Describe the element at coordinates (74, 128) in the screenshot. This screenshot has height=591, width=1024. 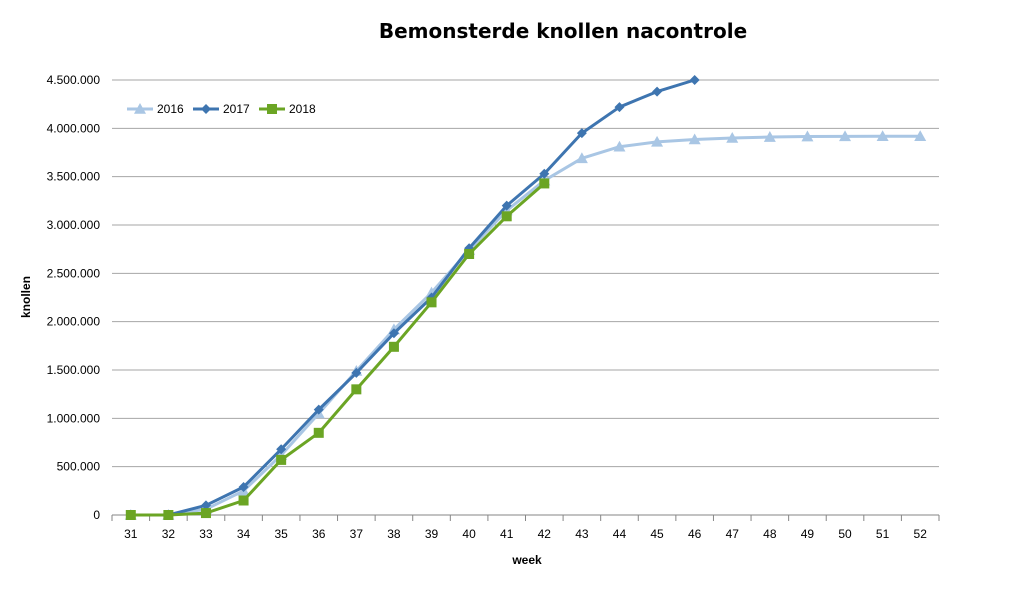
I see `y-tick-label: 4.000.000` at that location.